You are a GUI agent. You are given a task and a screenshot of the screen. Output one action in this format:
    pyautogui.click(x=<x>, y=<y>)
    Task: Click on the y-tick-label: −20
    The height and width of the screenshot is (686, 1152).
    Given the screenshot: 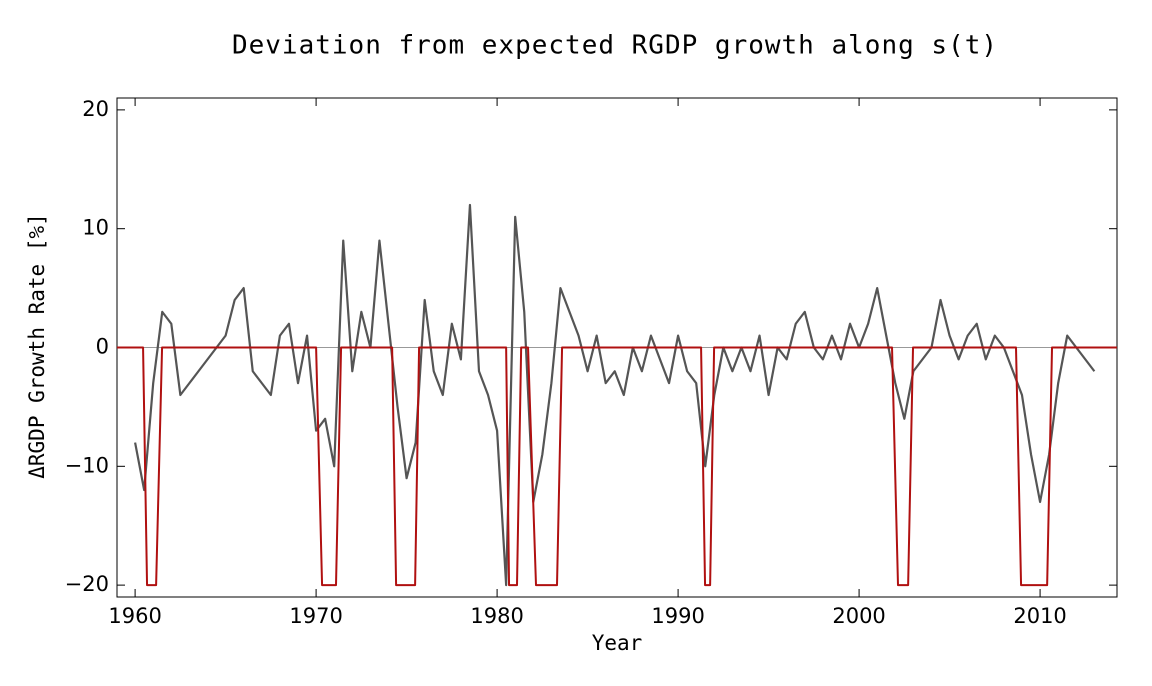 What is the action you would take?
    pyautogui.click(x=87, y=584)
    